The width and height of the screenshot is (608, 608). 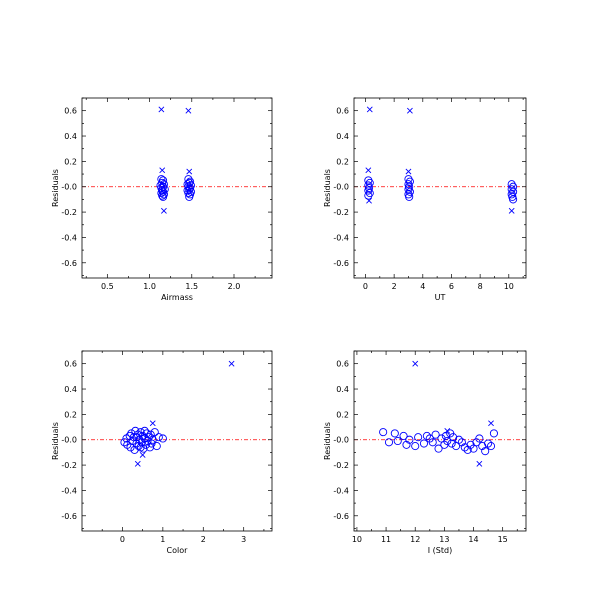 What do you see at coordinates (394, 286) in the screenshot?
I see `x-tick-label: 2` at bounding box center [394, 286].